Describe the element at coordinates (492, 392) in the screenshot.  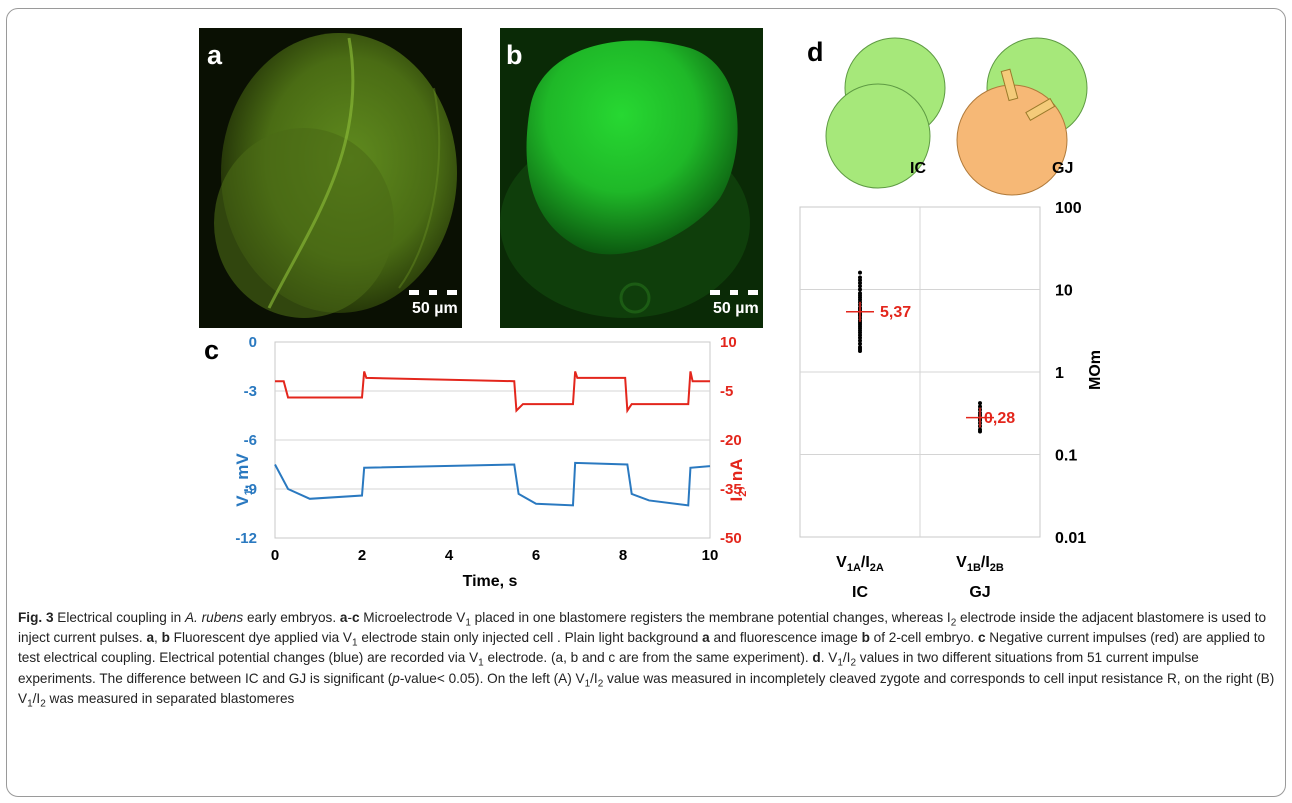
I see `c-series-i2` at that location.